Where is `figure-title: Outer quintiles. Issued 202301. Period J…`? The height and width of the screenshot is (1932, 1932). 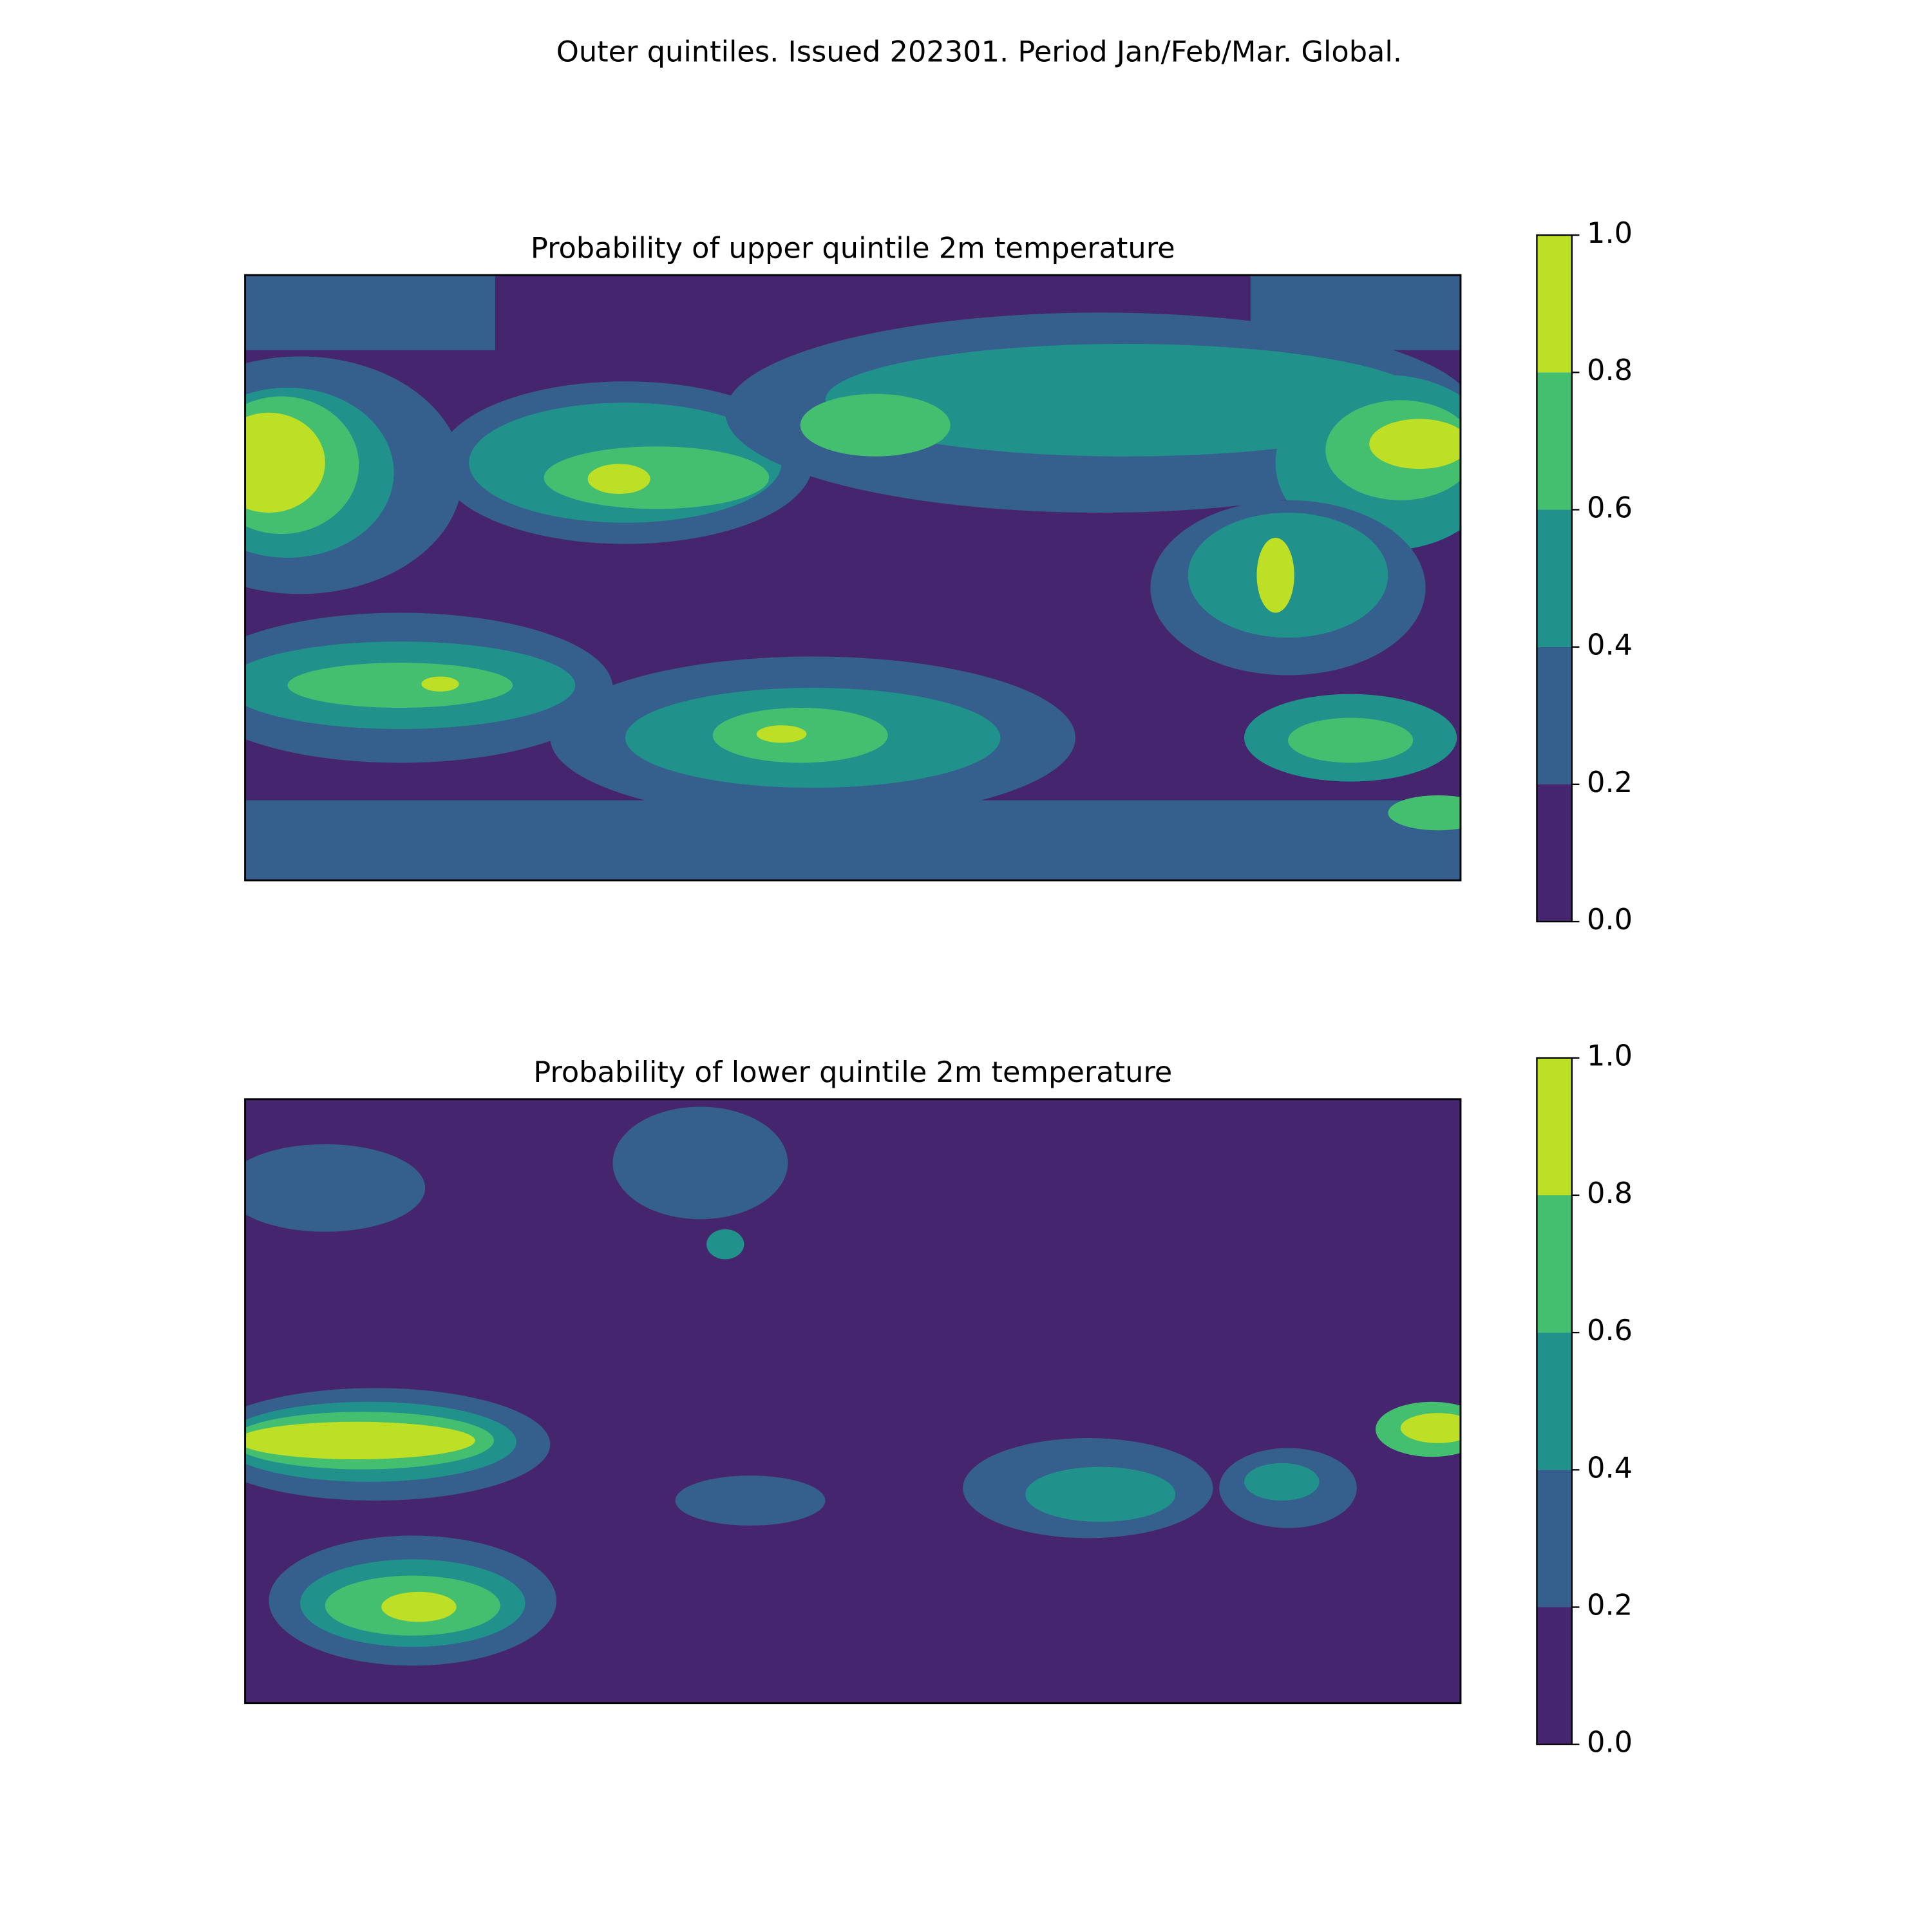 figure-title: Outer quintiles. Issued 202301. Period J… is located at coordinates (979, 52).